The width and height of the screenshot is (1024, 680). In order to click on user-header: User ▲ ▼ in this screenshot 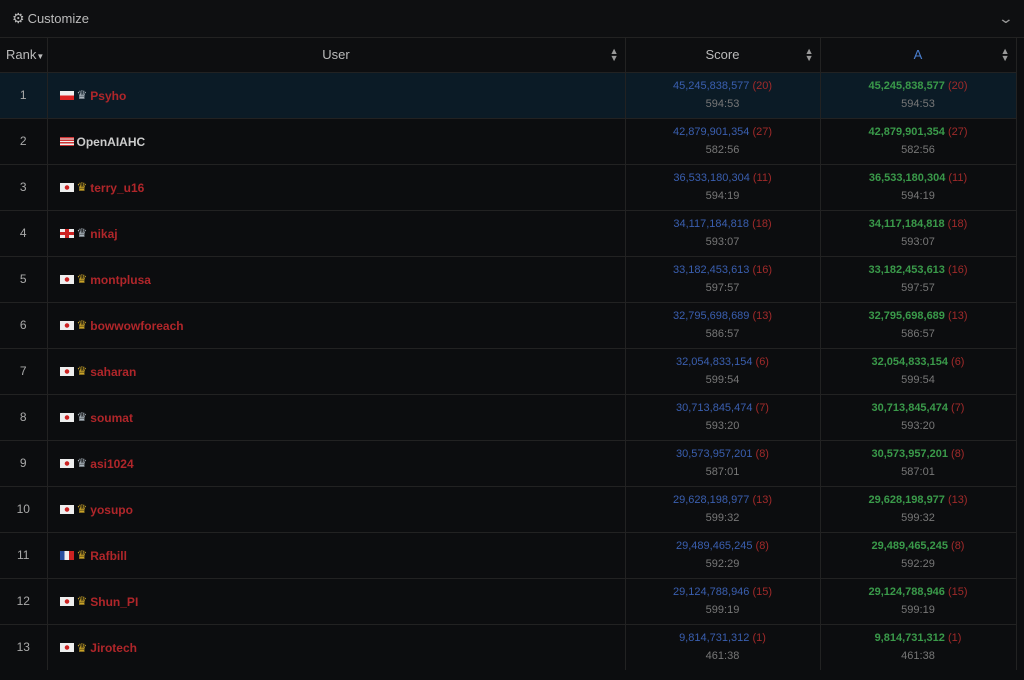, I will do `click(336, 55)`.